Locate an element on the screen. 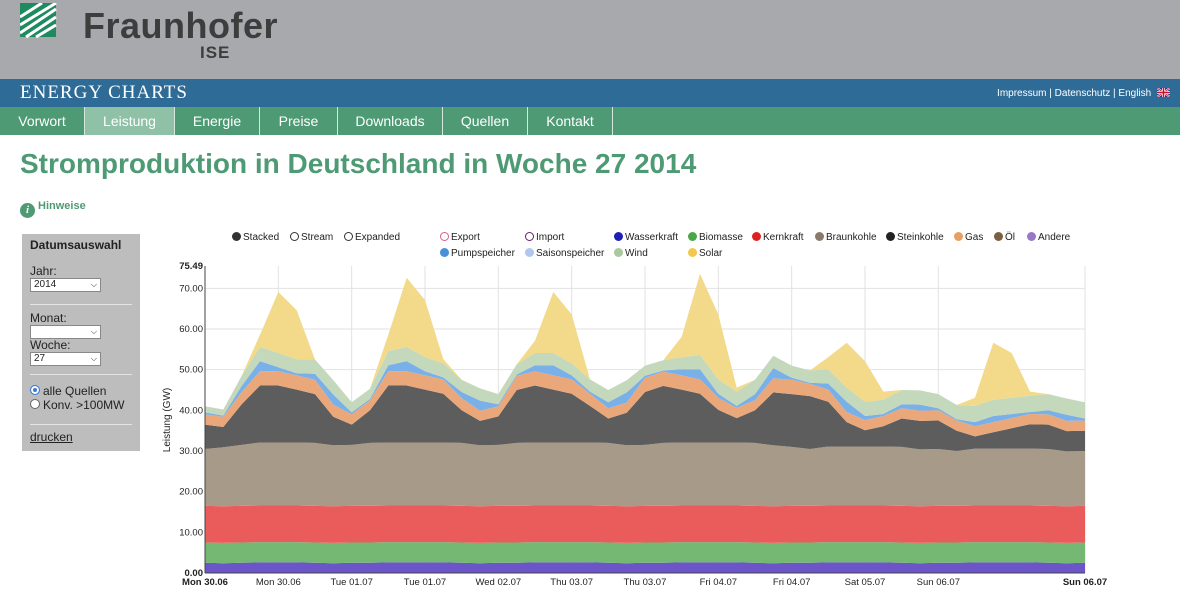  nav-item-downloads: Downloads is located at coordinates (390, 121).